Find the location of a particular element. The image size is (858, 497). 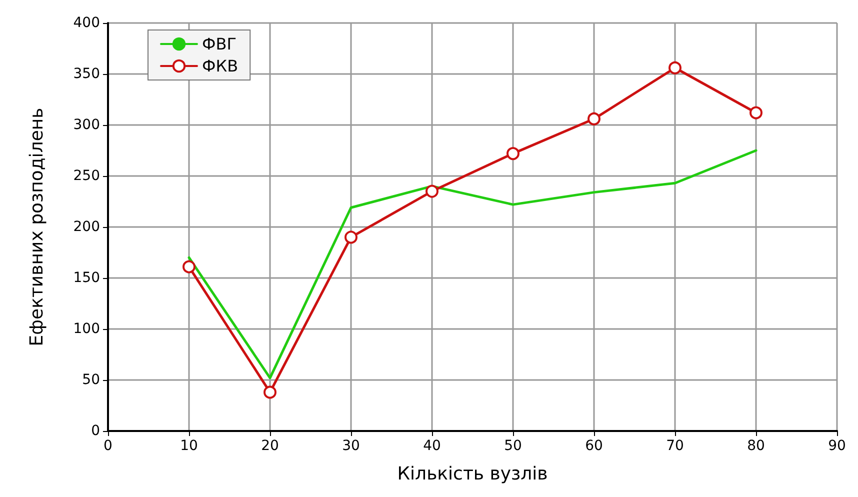

x-tick-label: 60 is located at coordinates (594, 446).